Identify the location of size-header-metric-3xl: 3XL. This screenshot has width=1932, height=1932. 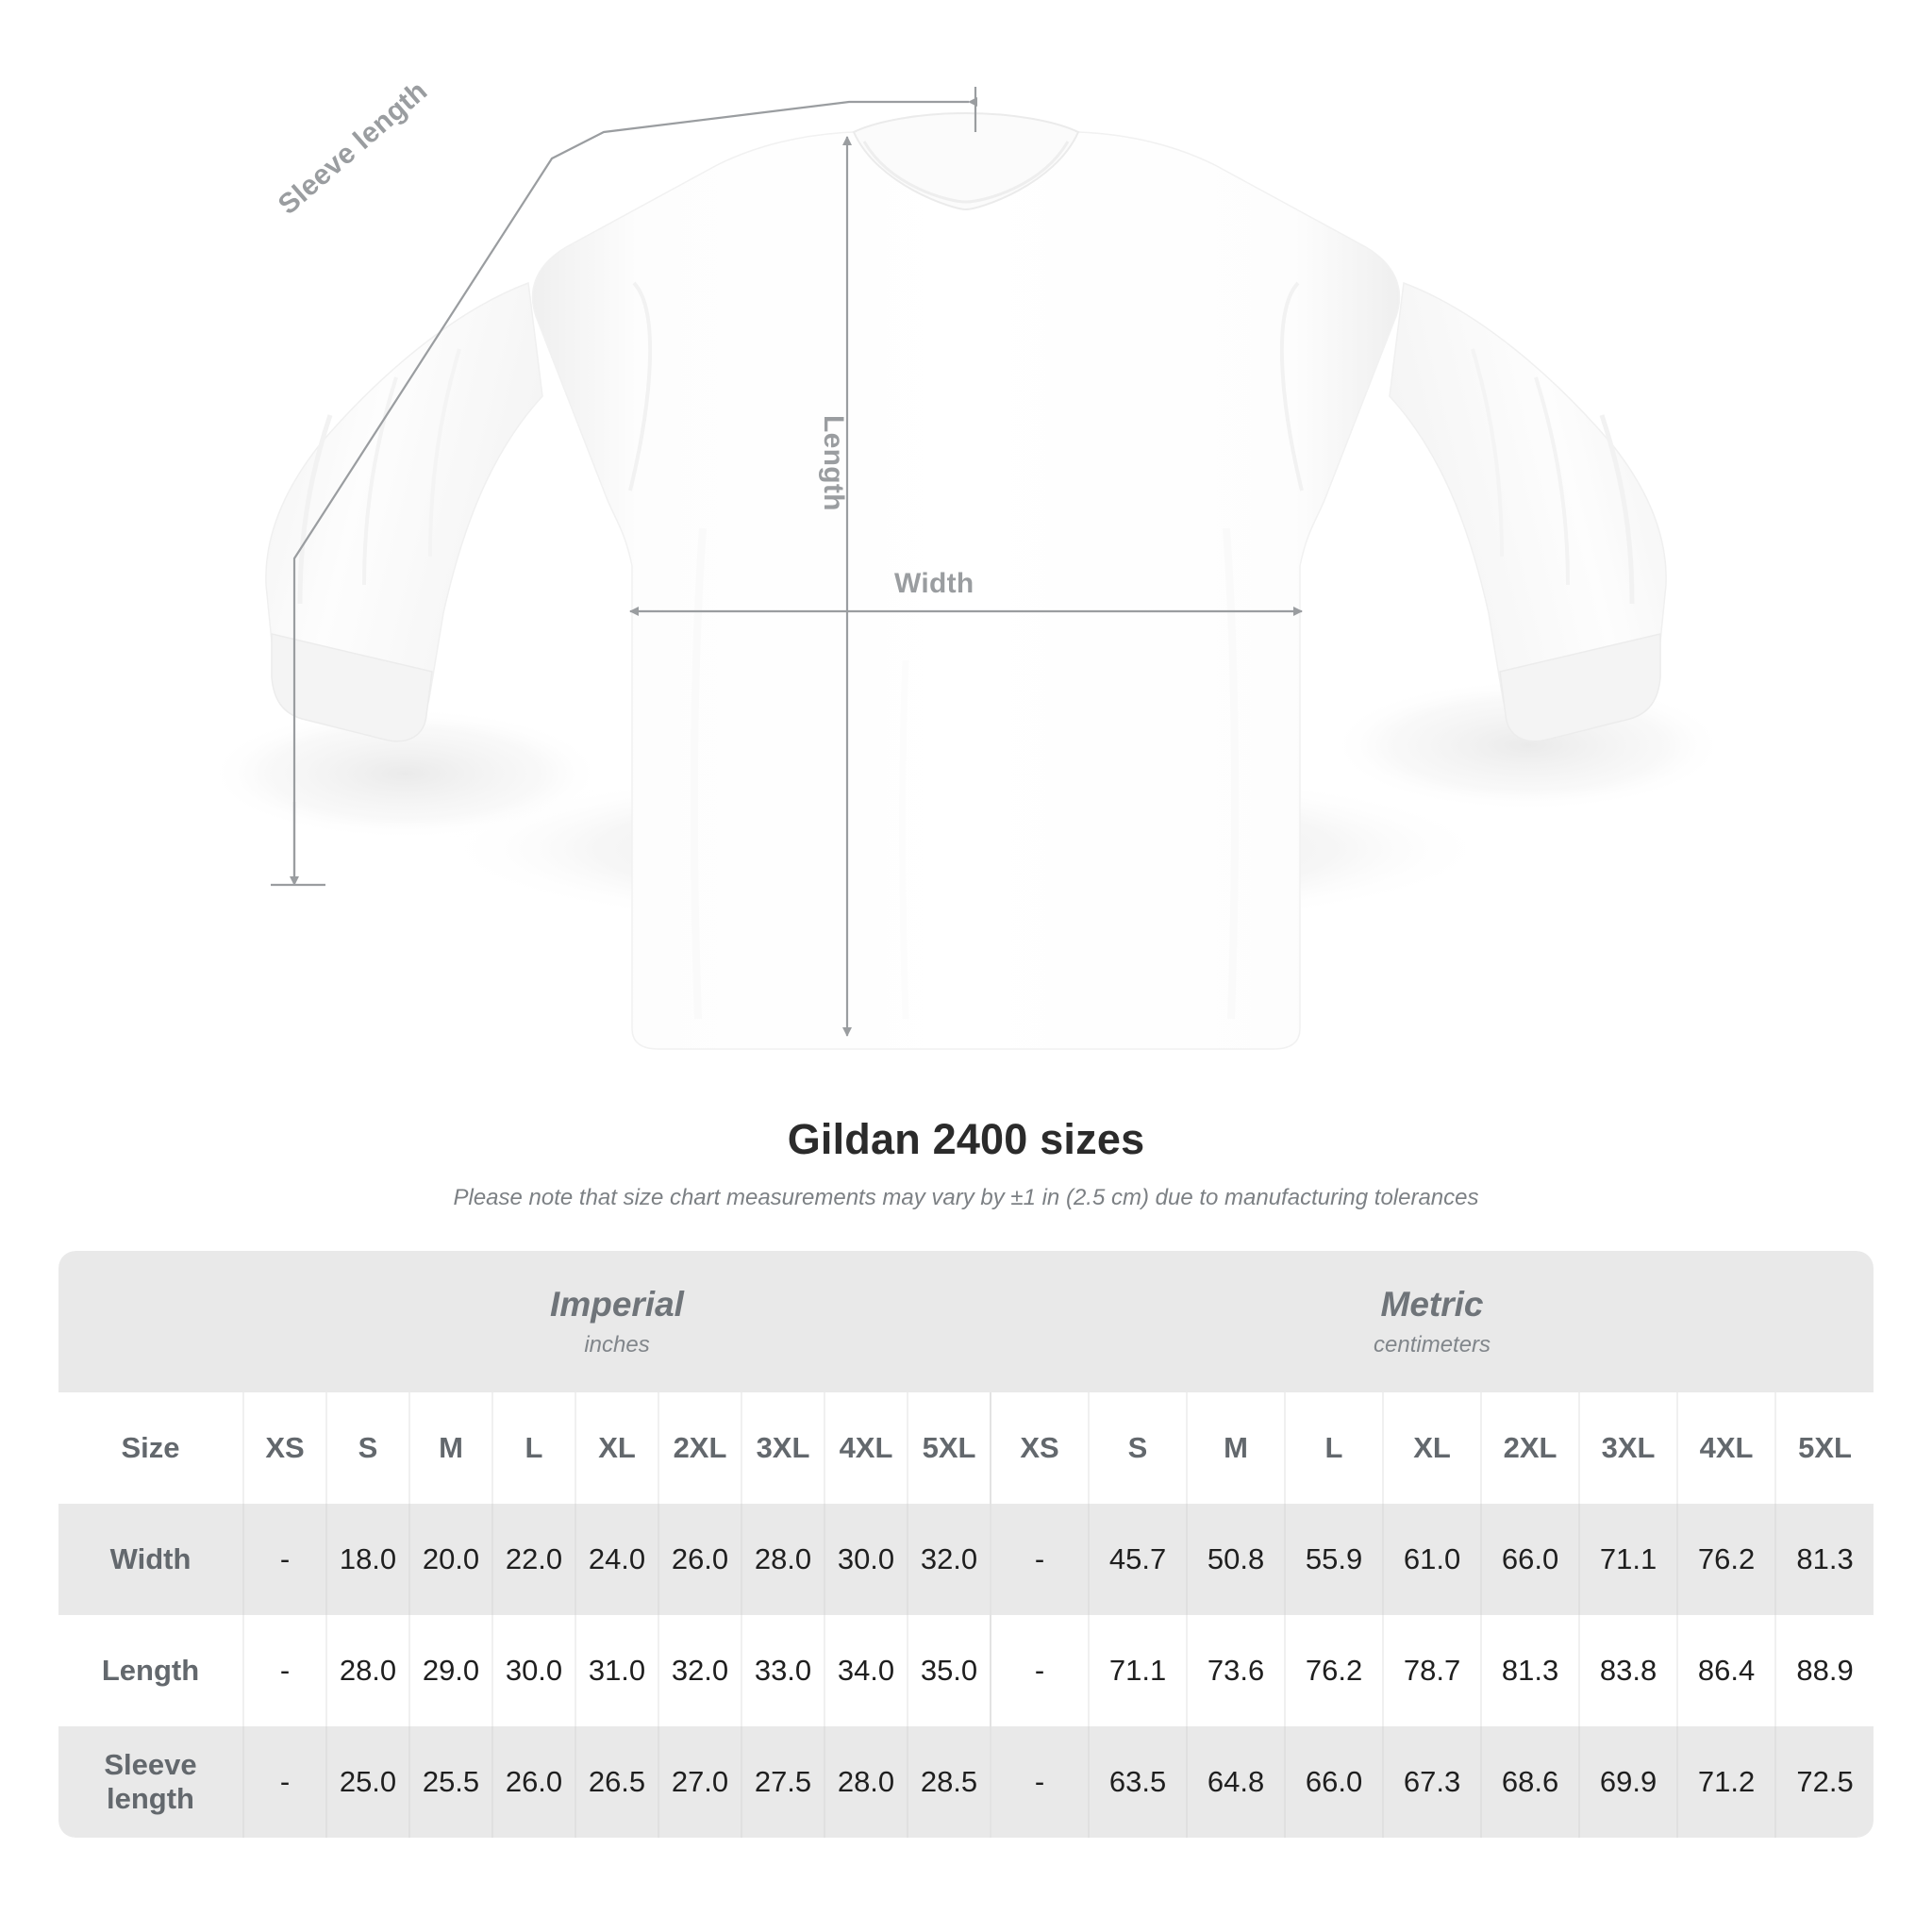
(1628, 1448).